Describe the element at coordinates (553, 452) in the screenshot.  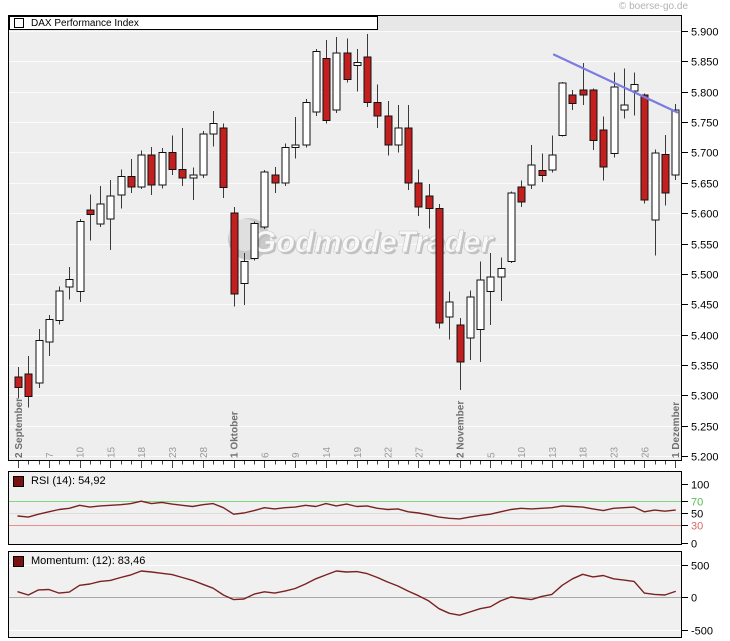
I see `x-tick-label-group: 13` at that location.